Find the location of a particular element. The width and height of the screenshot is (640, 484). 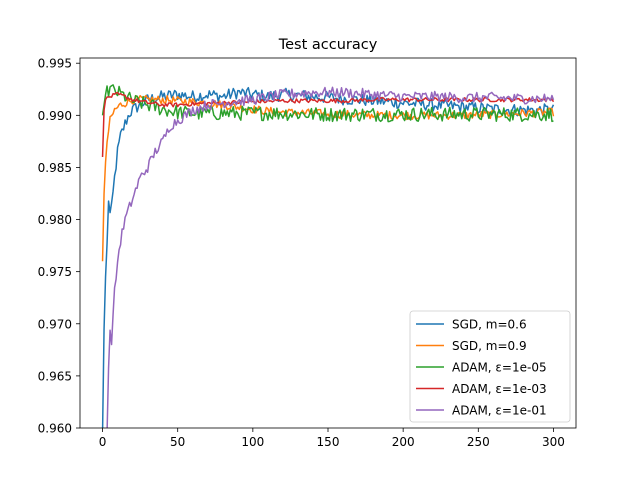

y-tick-label: 0.965 is located at coordinates (55, 376).